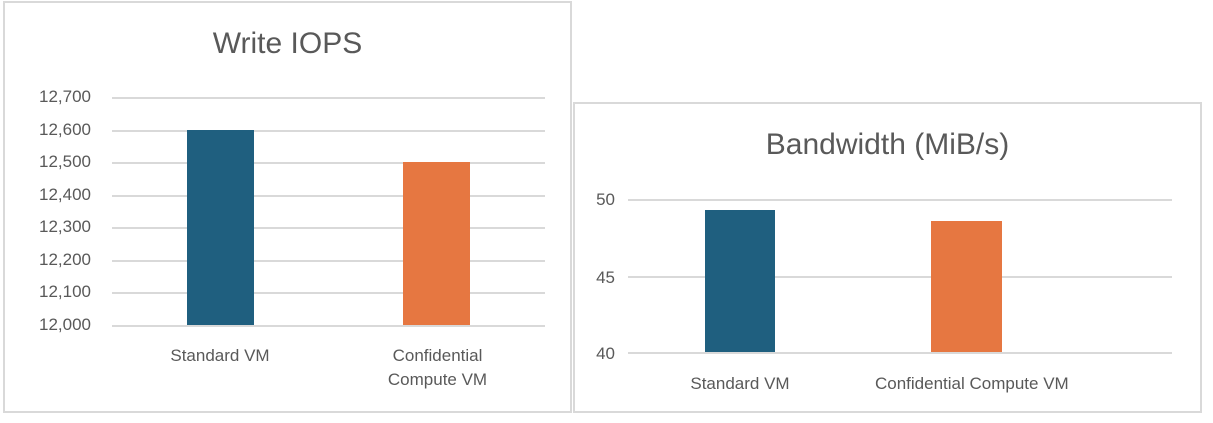 The image size is (1213, 423). I want to click on y-tick: 12,300, so click(65, 226).